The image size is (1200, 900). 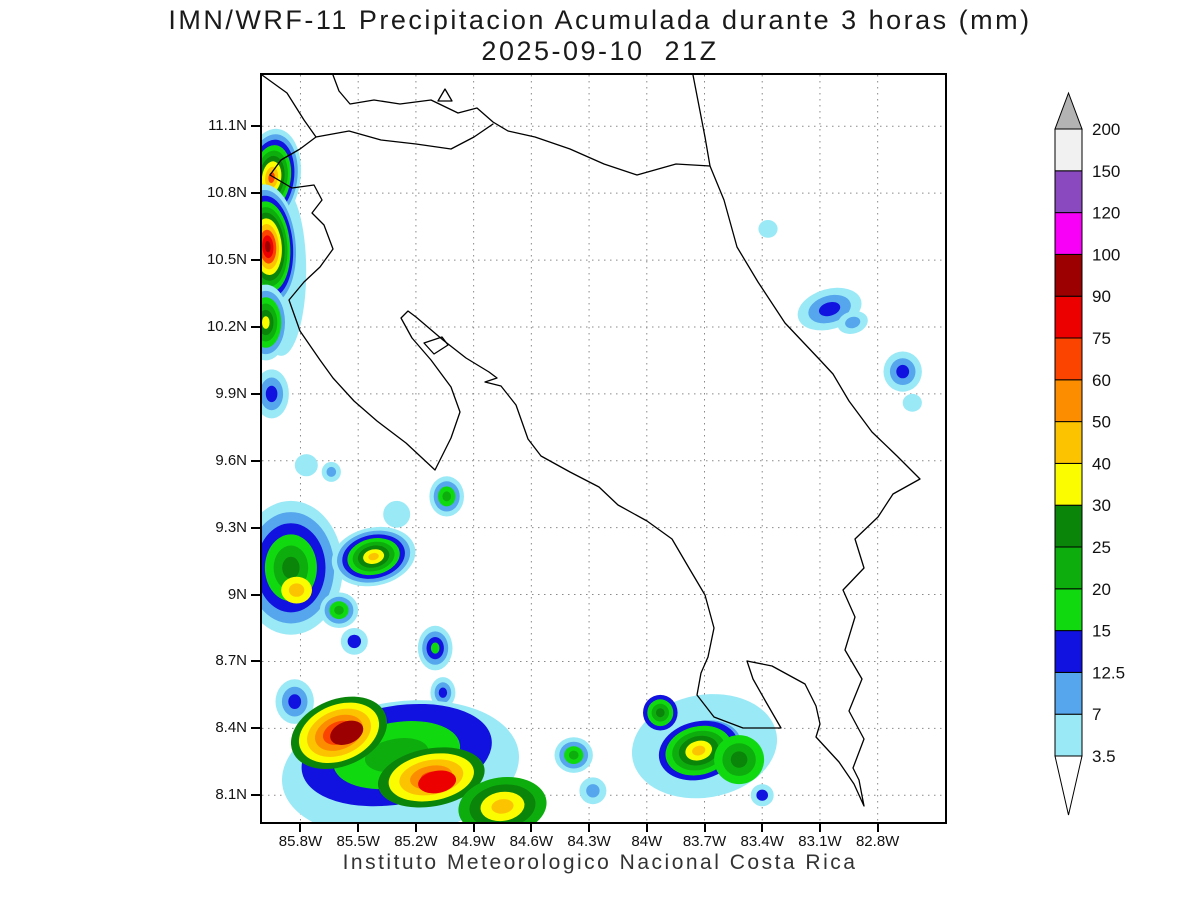 What do you see at coordinates (1106, 213) in the screenshot?
I see `colorbar-label: 120` at bounding box center [1106, 213].